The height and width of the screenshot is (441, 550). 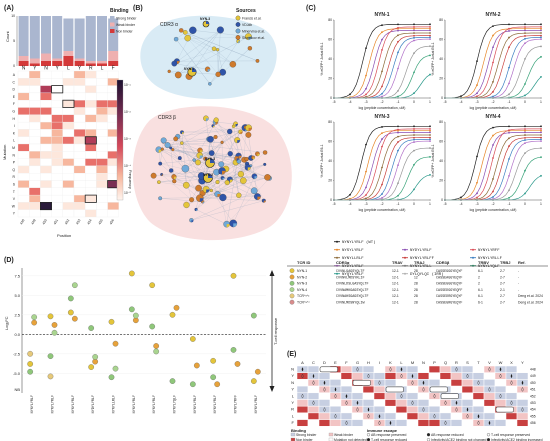 I want to click on table-row-swatch, so click(x=292, y=302).